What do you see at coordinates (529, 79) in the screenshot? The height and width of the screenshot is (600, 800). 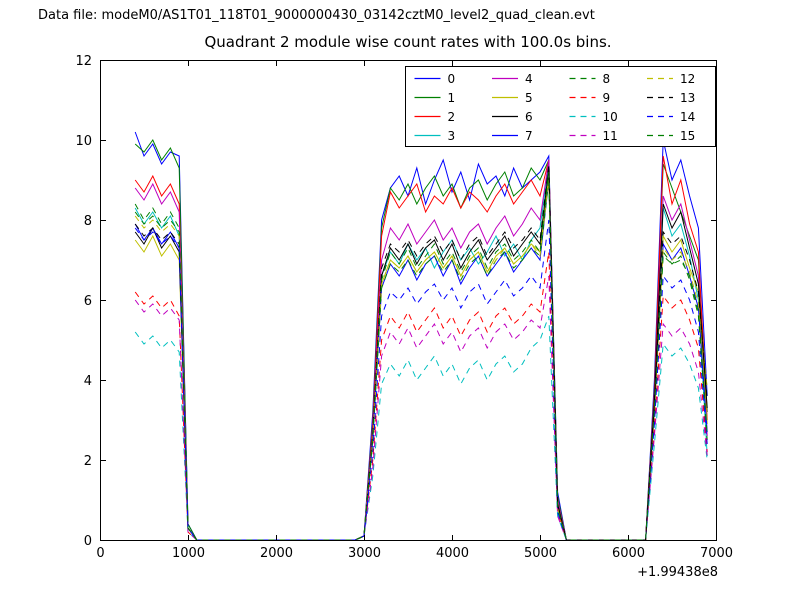 I see `legend-label-4: 4` at bounding box center [529, 79].